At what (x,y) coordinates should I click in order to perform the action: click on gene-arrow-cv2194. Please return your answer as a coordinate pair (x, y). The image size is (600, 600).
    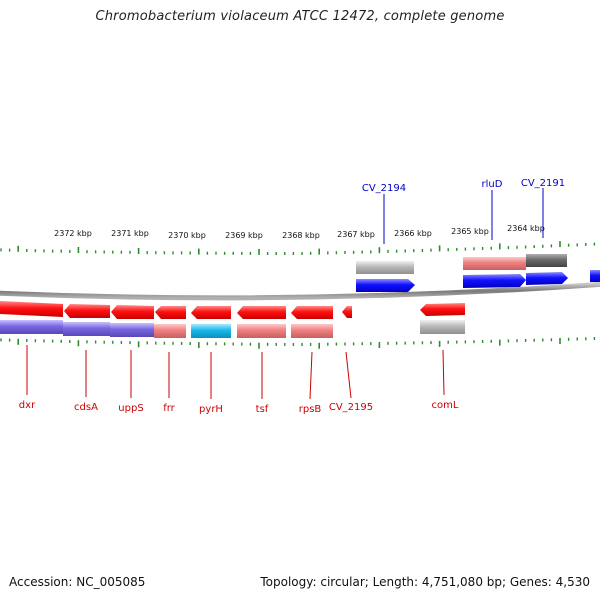
    Looking at the image, I should click on (385, 285).